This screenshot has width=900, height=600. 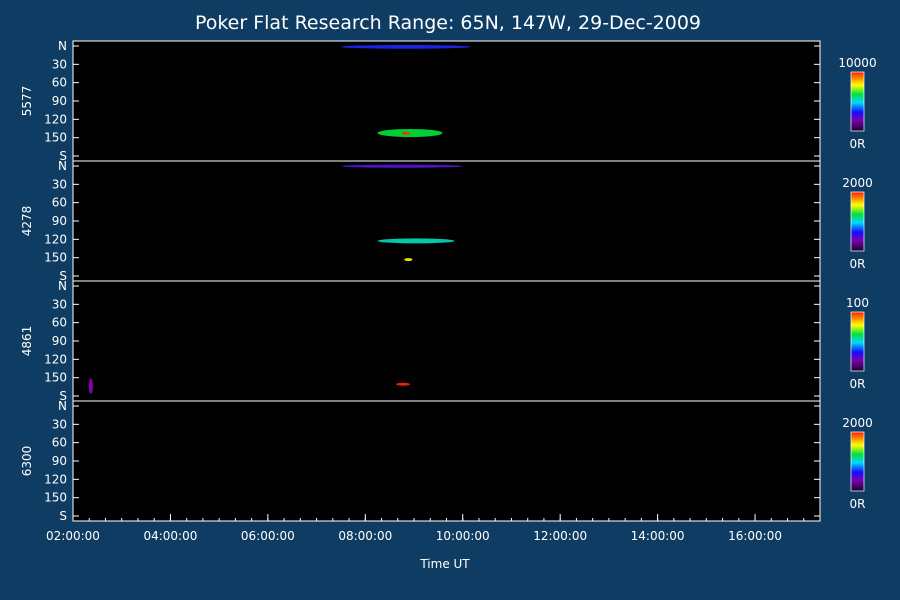 What do you see at coordinates (658, 536) in the screenshot?
I see `x-tick-label: 14:00:00` at bounding box center [658, 536].